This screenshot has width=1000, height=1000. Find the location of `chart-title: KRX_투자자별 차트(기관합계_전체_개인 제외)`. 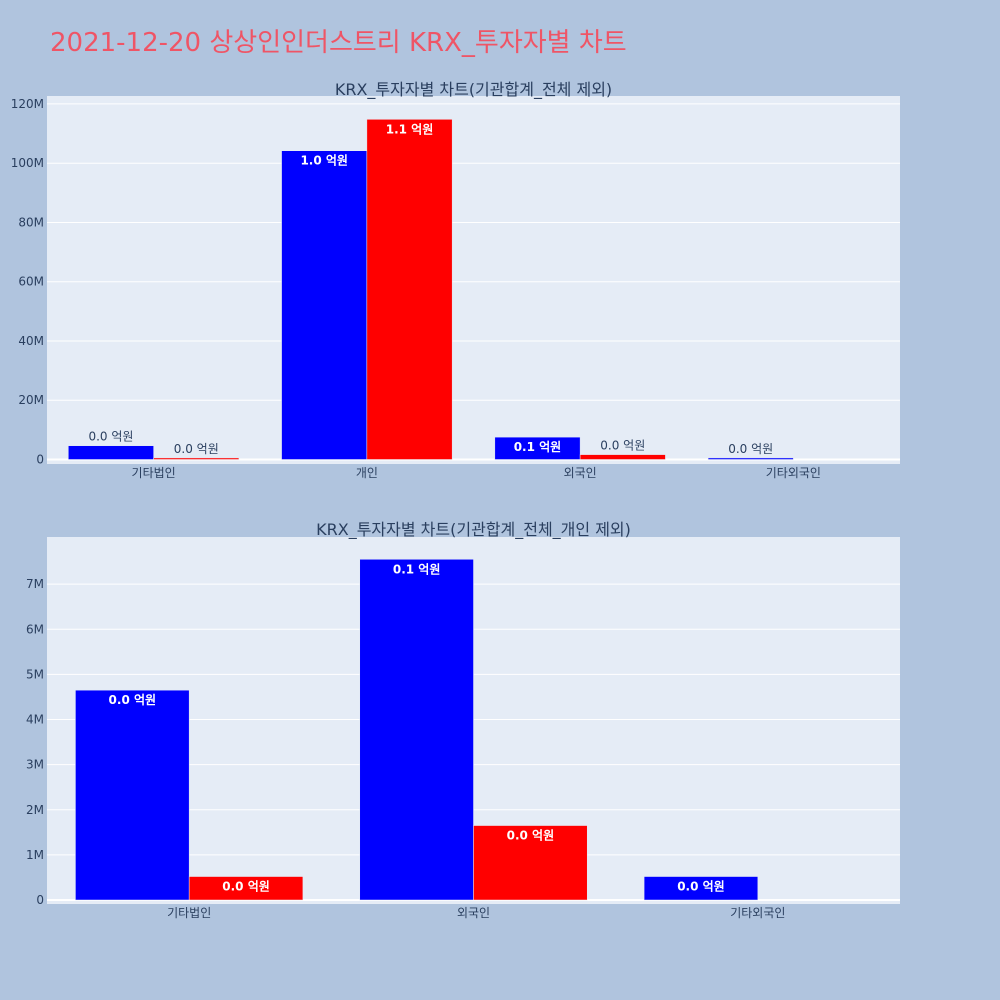

chart-title: KRX_투자자별 차트(기관합계_전체_개인 제외) is located at coordinates (473, 530).